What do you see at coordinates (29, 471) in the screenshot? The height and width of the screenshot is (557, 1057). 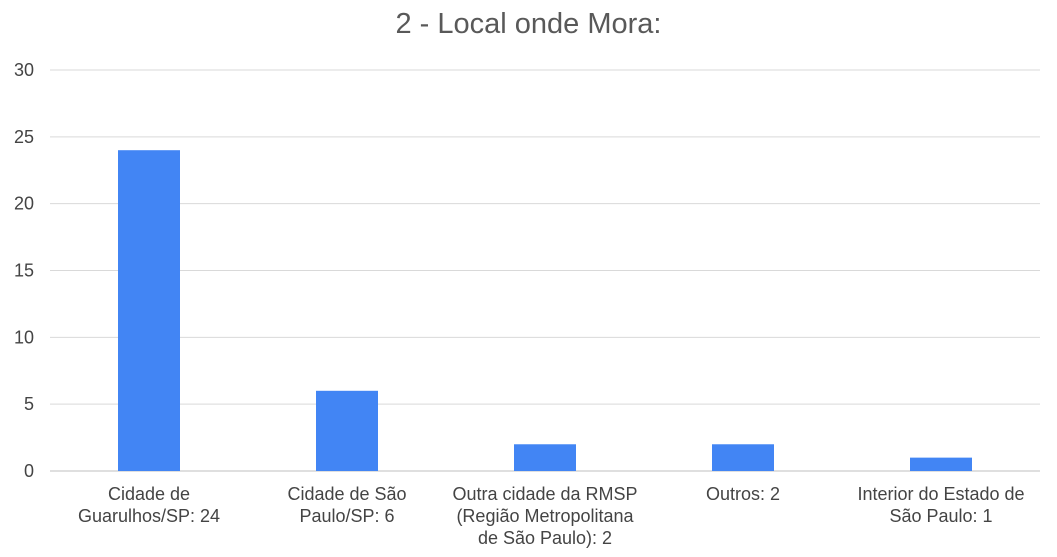 I see `y-tick-label: 0` at bounding box center [29, 471].